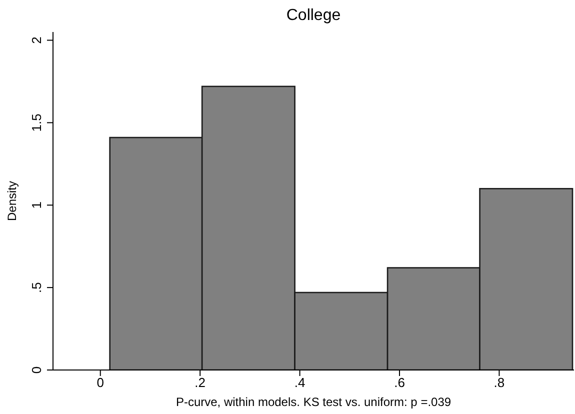  I want to click on chart-title: College, so click(313, 15).